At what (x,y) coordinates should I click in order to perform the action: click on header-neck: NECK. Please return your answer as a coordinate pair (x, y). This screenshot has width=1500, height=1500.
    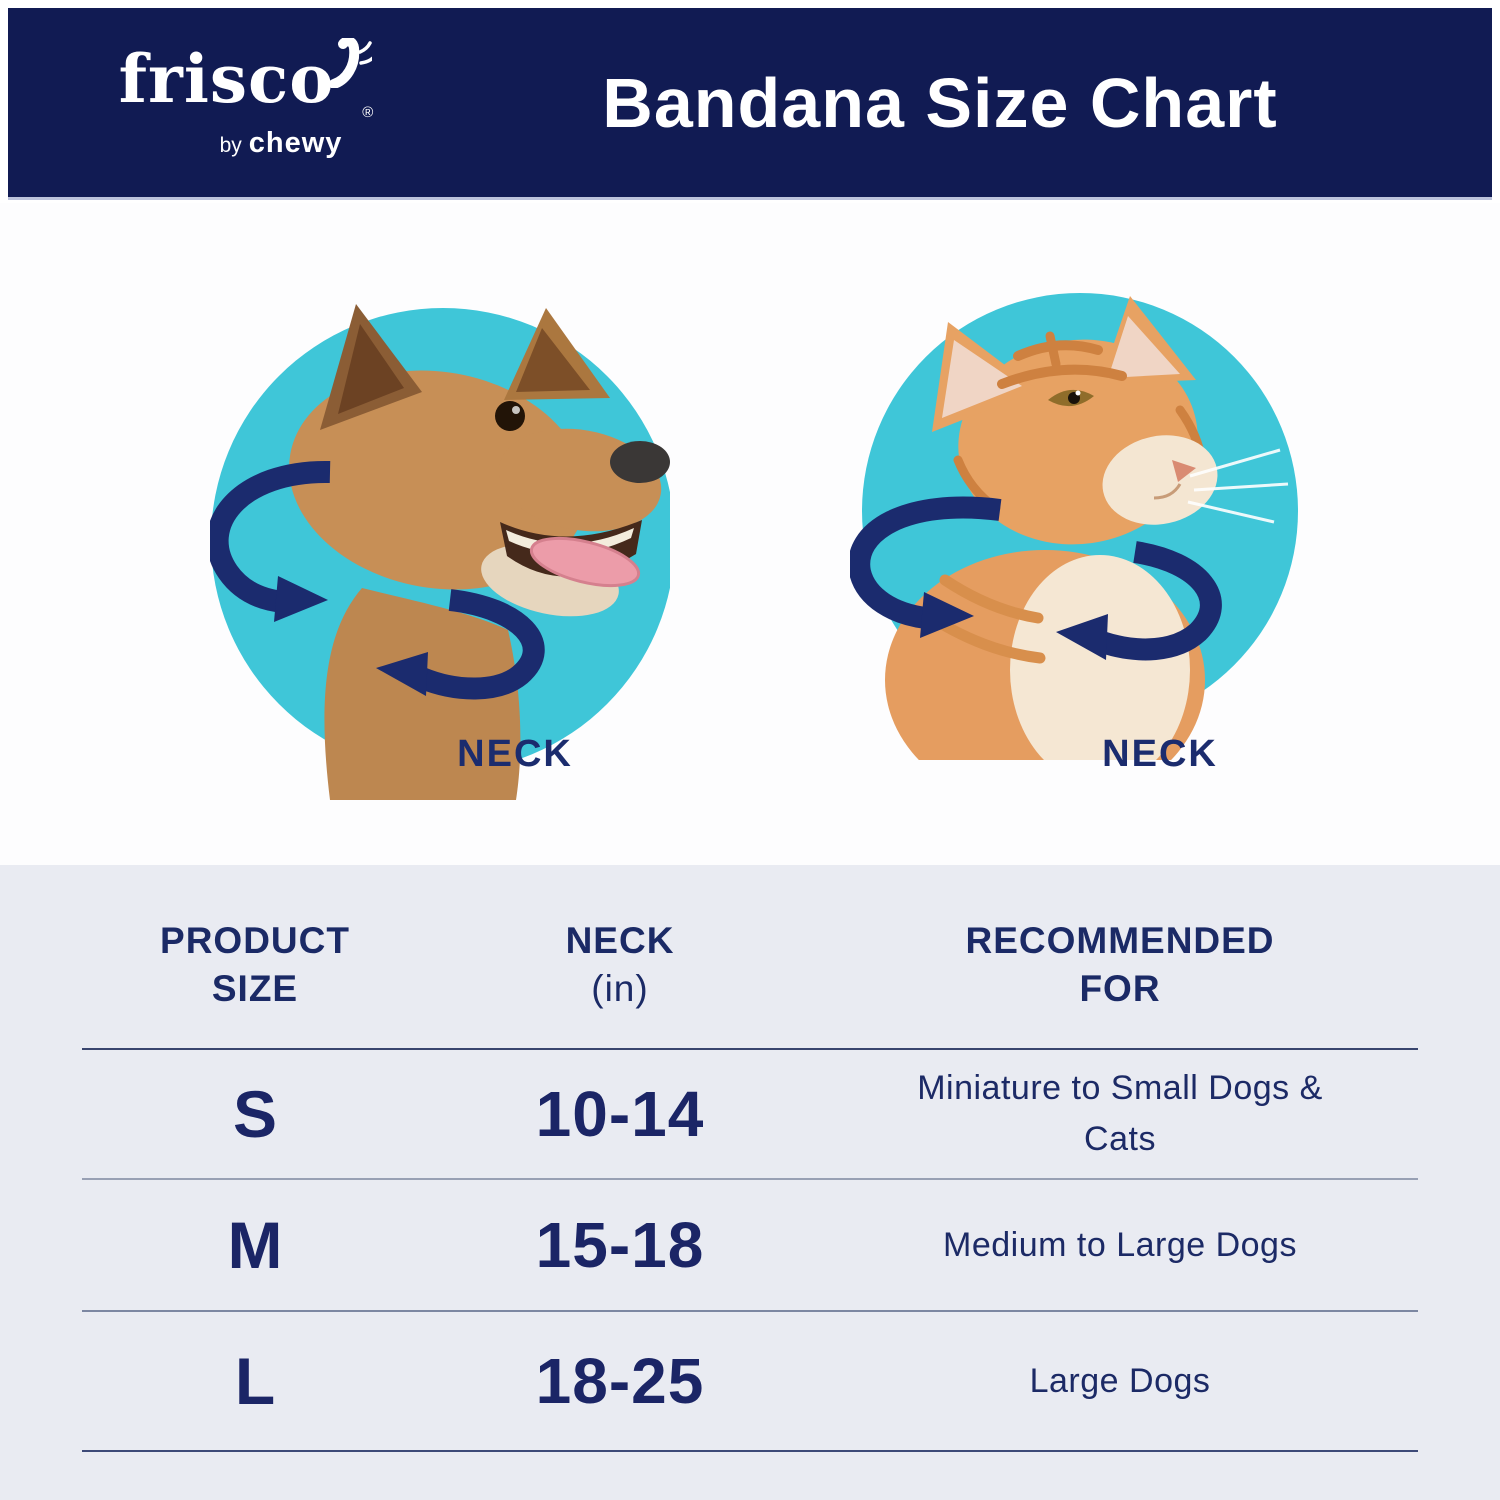
    Looking at the image, I should click on (620, 940).